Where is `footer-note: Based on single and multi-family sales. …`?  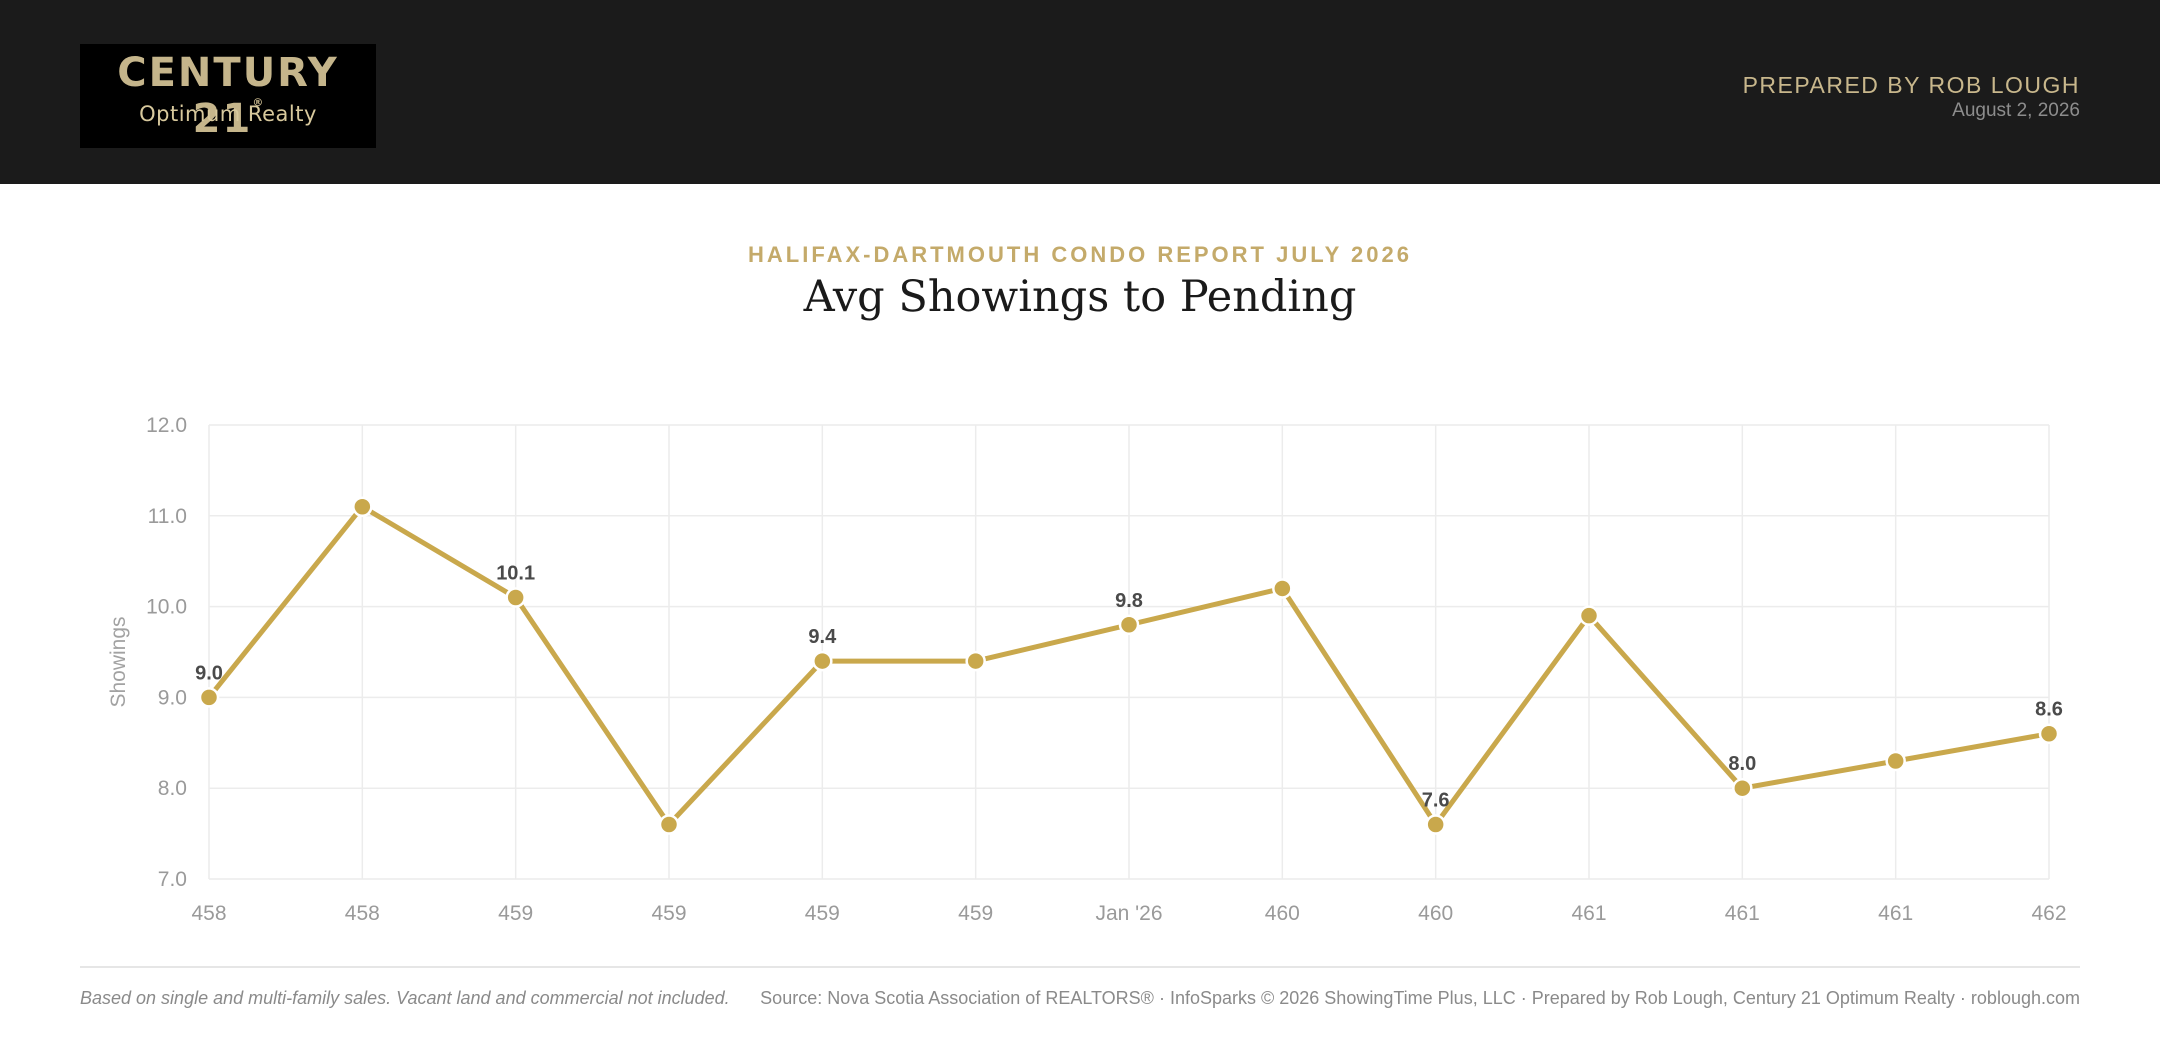 footer-note: Based on single and multi-family sales. … is located at coordinates (405, 998).